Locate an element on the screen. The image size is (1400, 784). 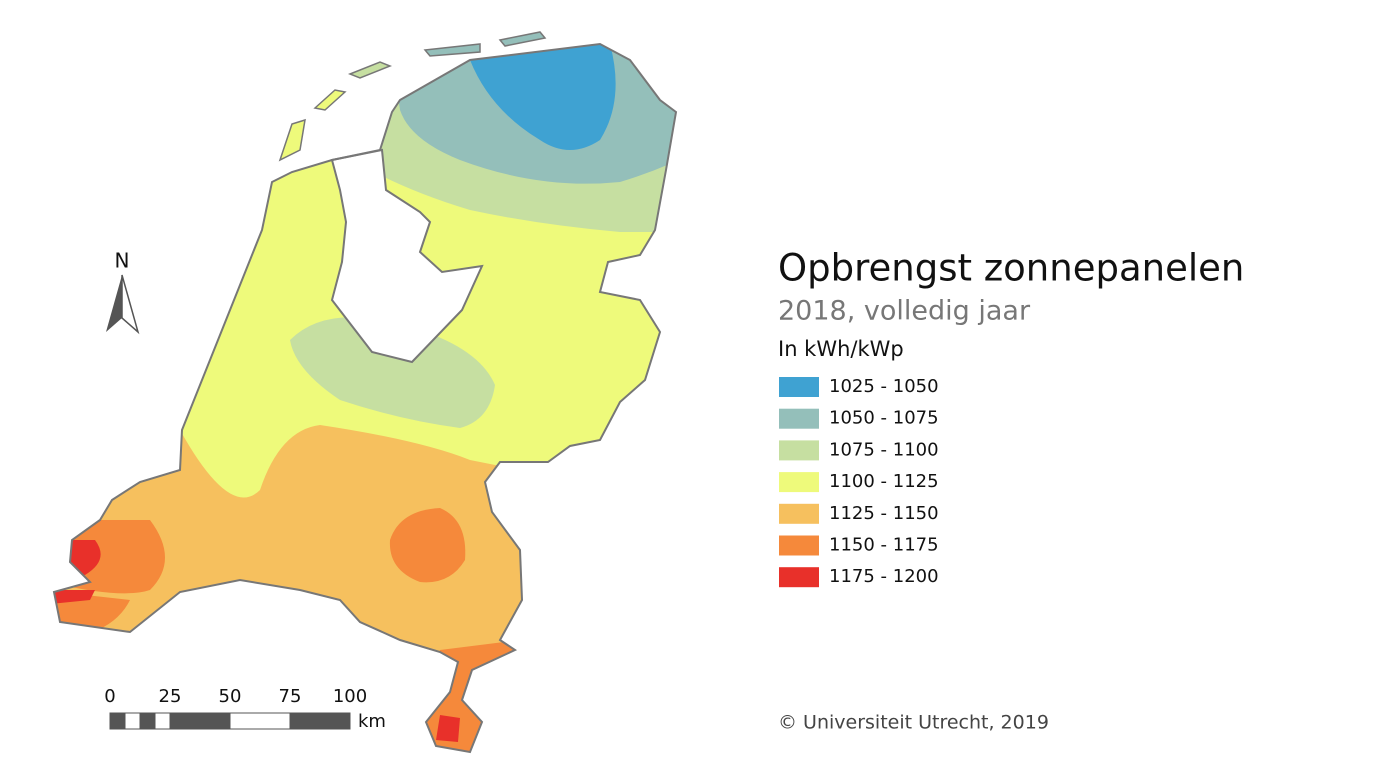
scale-bar: 0 25 50 75 100 km is located at coordinates (245, 709).